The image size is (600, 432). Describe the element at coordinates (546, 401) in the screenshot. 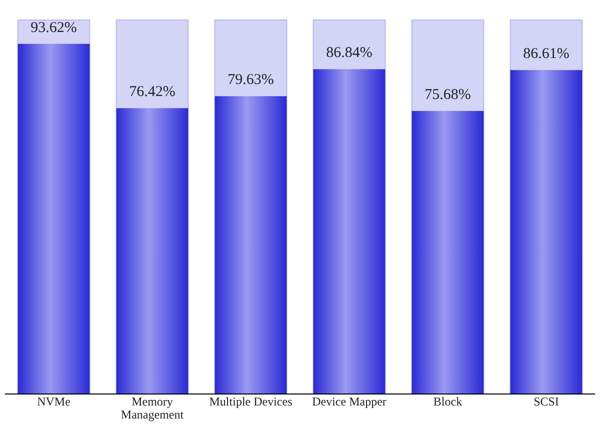

I see `x-tick-label: SCSI` at that location.